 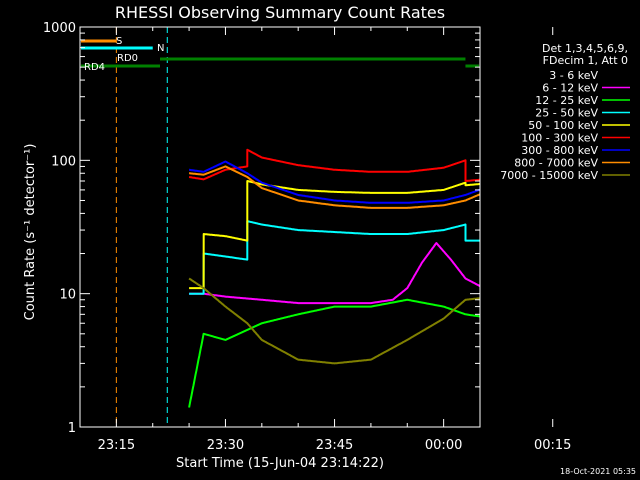 What do you see at coordinates (94, 67) in the screenshot?
I see `flag-label-3: RD4` at bounding box center [94, 67].